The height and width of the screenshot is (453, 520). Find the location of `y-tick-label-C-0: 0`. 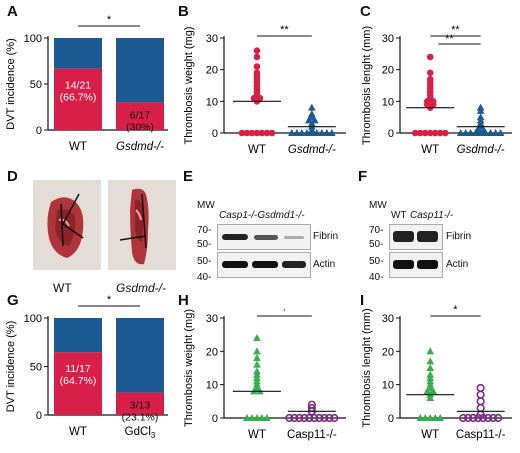

y-tick-label-C-0: 0 is located at coordinates (391, 134).